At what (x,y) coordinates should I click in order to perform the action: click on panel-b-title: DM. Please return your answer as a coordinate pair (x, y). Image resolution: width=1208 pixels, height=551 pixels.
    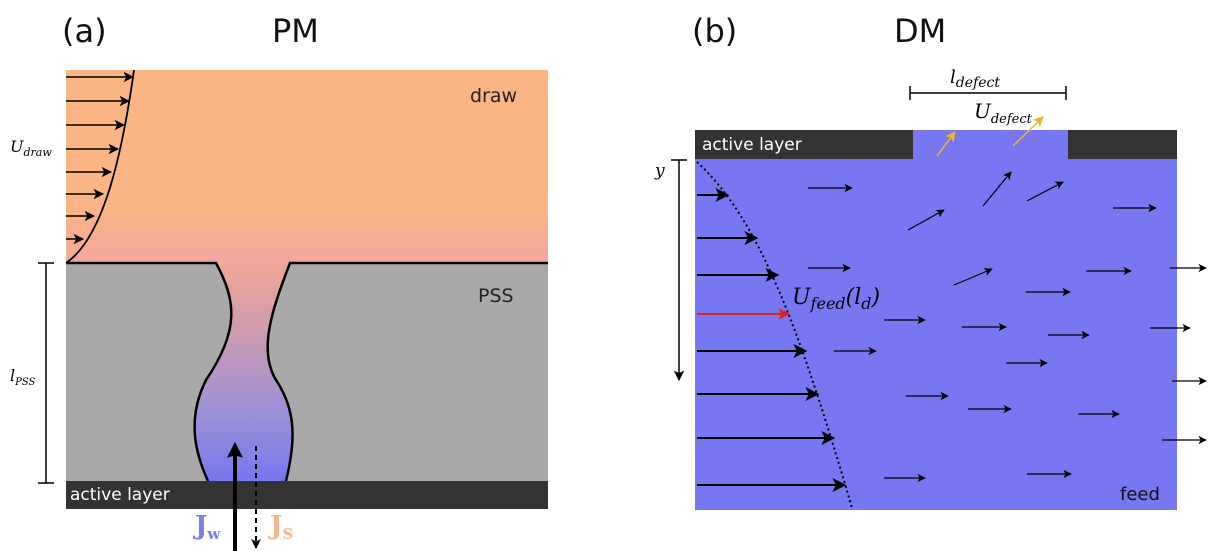
    Looking at the image, I should click on (920, 31).